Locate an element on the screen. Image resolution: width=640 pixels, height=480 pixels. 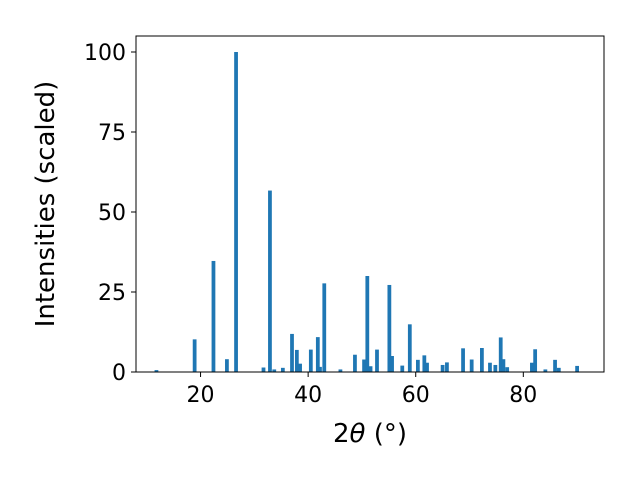
y-tick-label: 25 is located at coordinates (112, 293).